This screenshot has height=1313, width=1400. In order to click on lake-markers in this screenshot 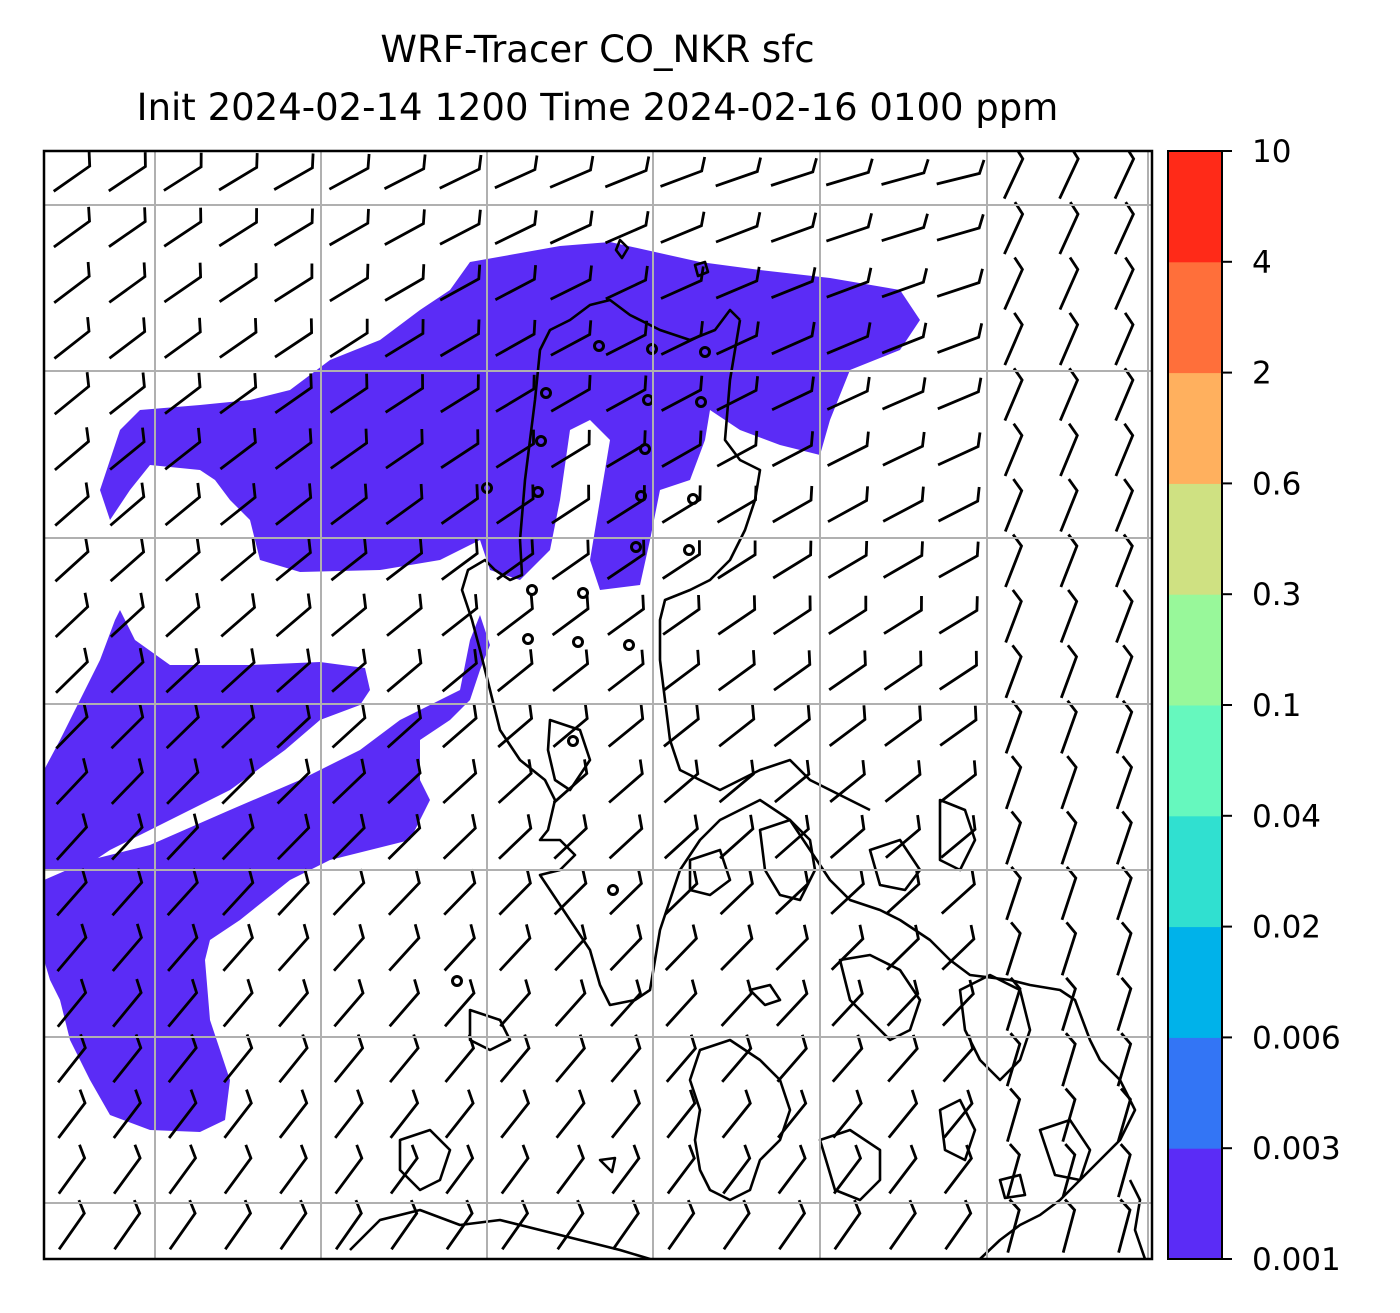, I will do `click(581, 663)`.